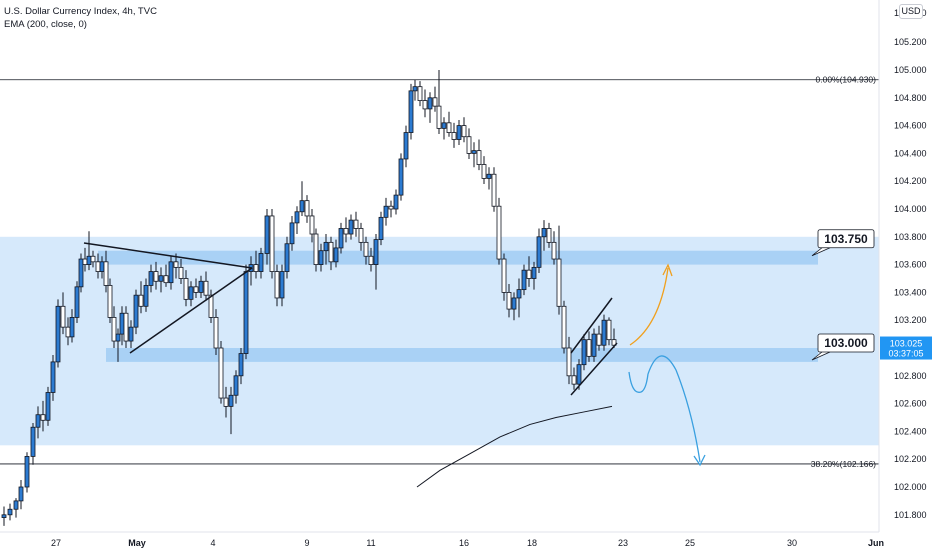 Image resolution: width=932 pixels, height=550 pixels. I want to click on y-tick-7: 103.800, so click(910, 237).